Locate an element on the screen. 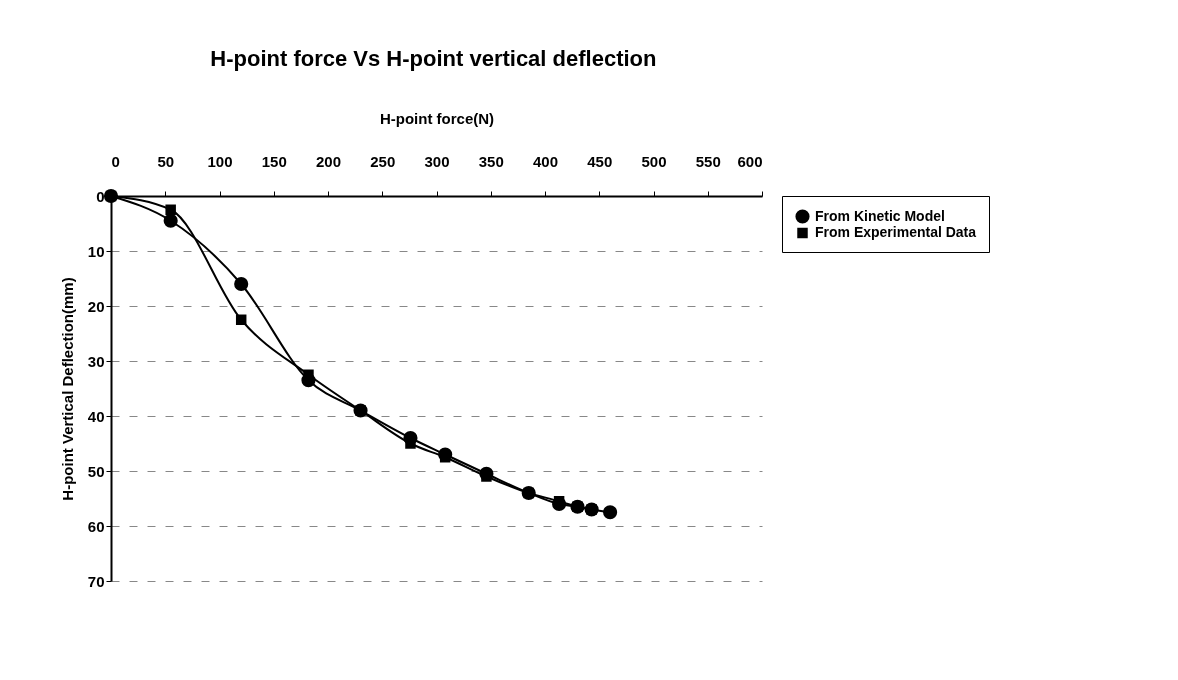 The height and width of the screenshot is (680, 1178). y-tick-label: 0 is located at coordinates (100, 196).